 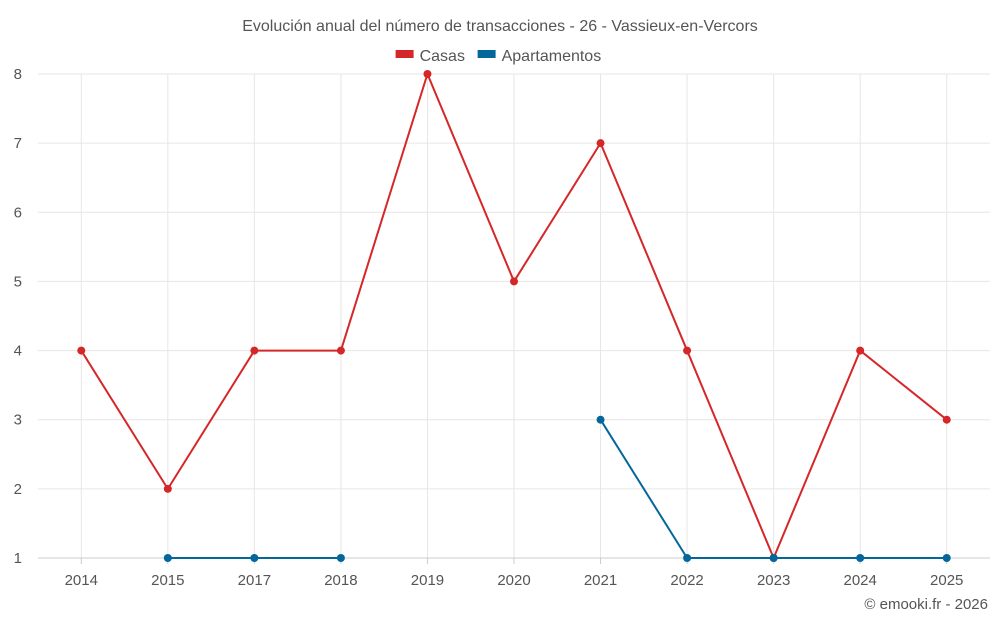 I want to click on x-tick-label: 2020, so click(x=513, y=580).